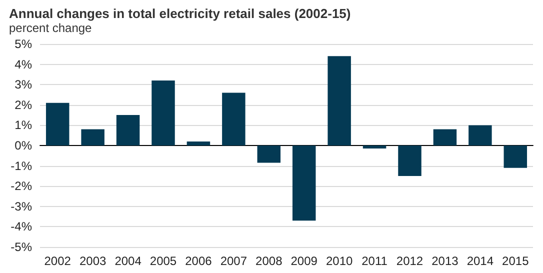  What do you see at coordinates (163, 261) in the screenshot?
I see `x-tick-label: 2005` at bounding box center [163, 261].